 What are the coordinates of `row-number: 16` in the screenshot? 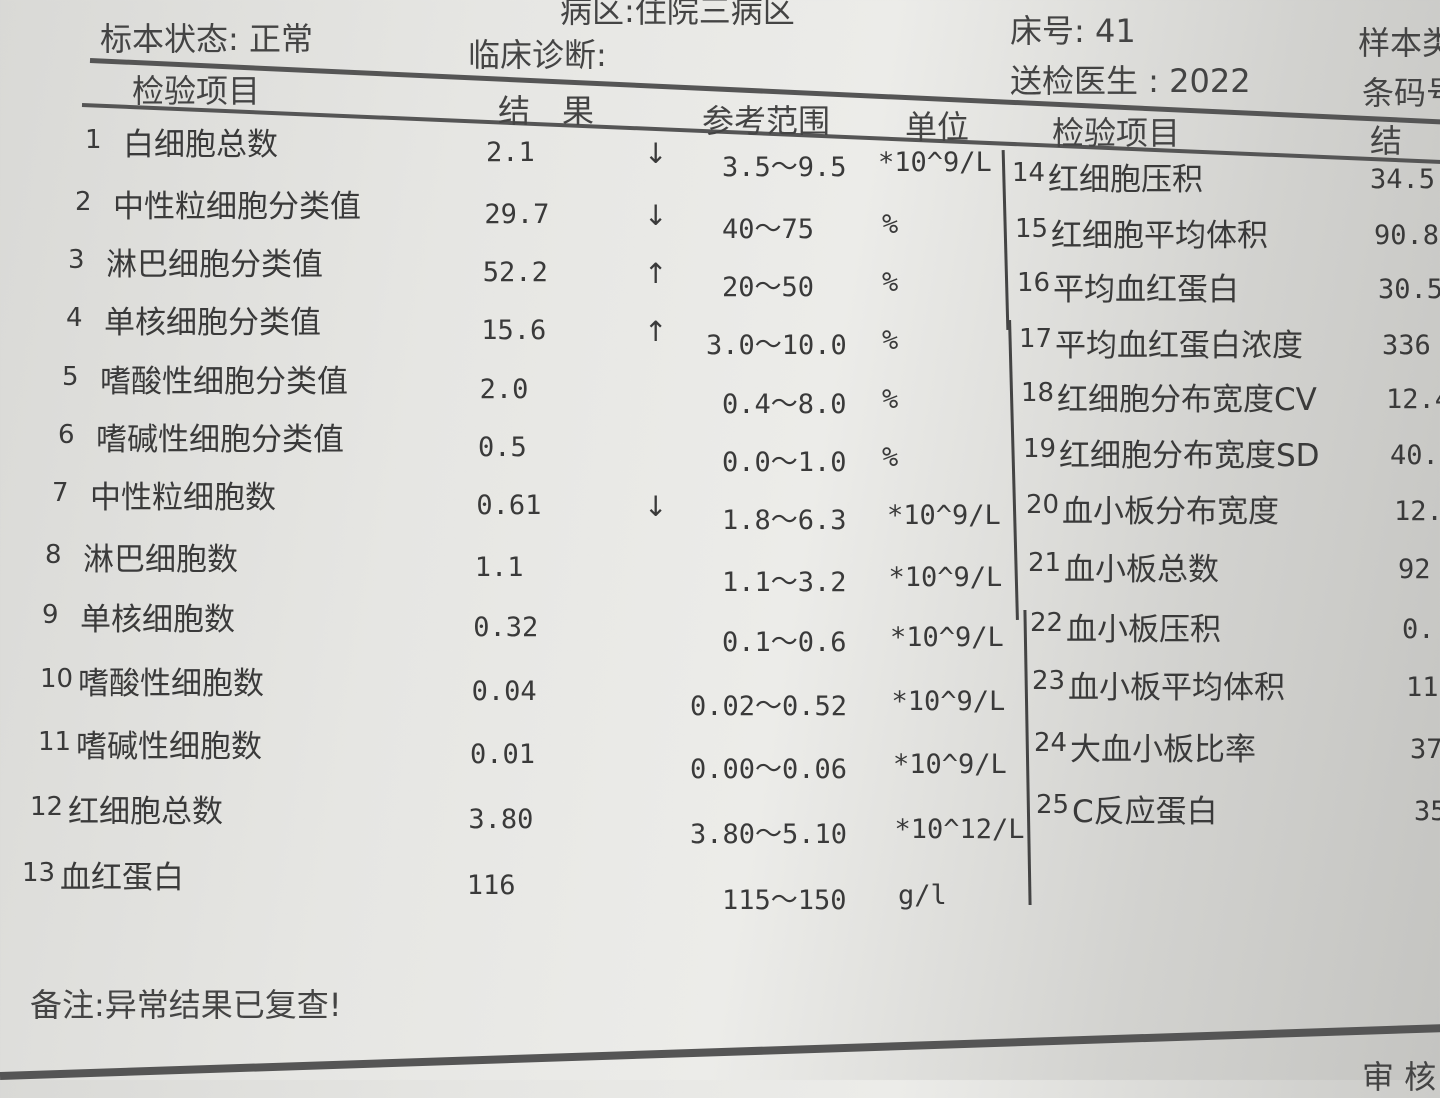 It's located at (1034, 283).